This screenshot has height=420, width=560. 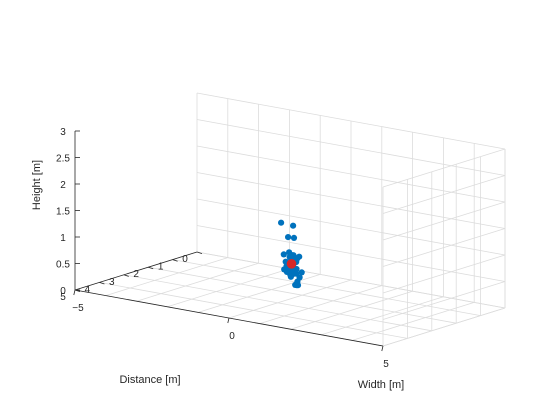 What do you see at coordinates (63, 212) in the screenshot?
I see `z-tick-label: 1.5` at bounding box center [63, 212].